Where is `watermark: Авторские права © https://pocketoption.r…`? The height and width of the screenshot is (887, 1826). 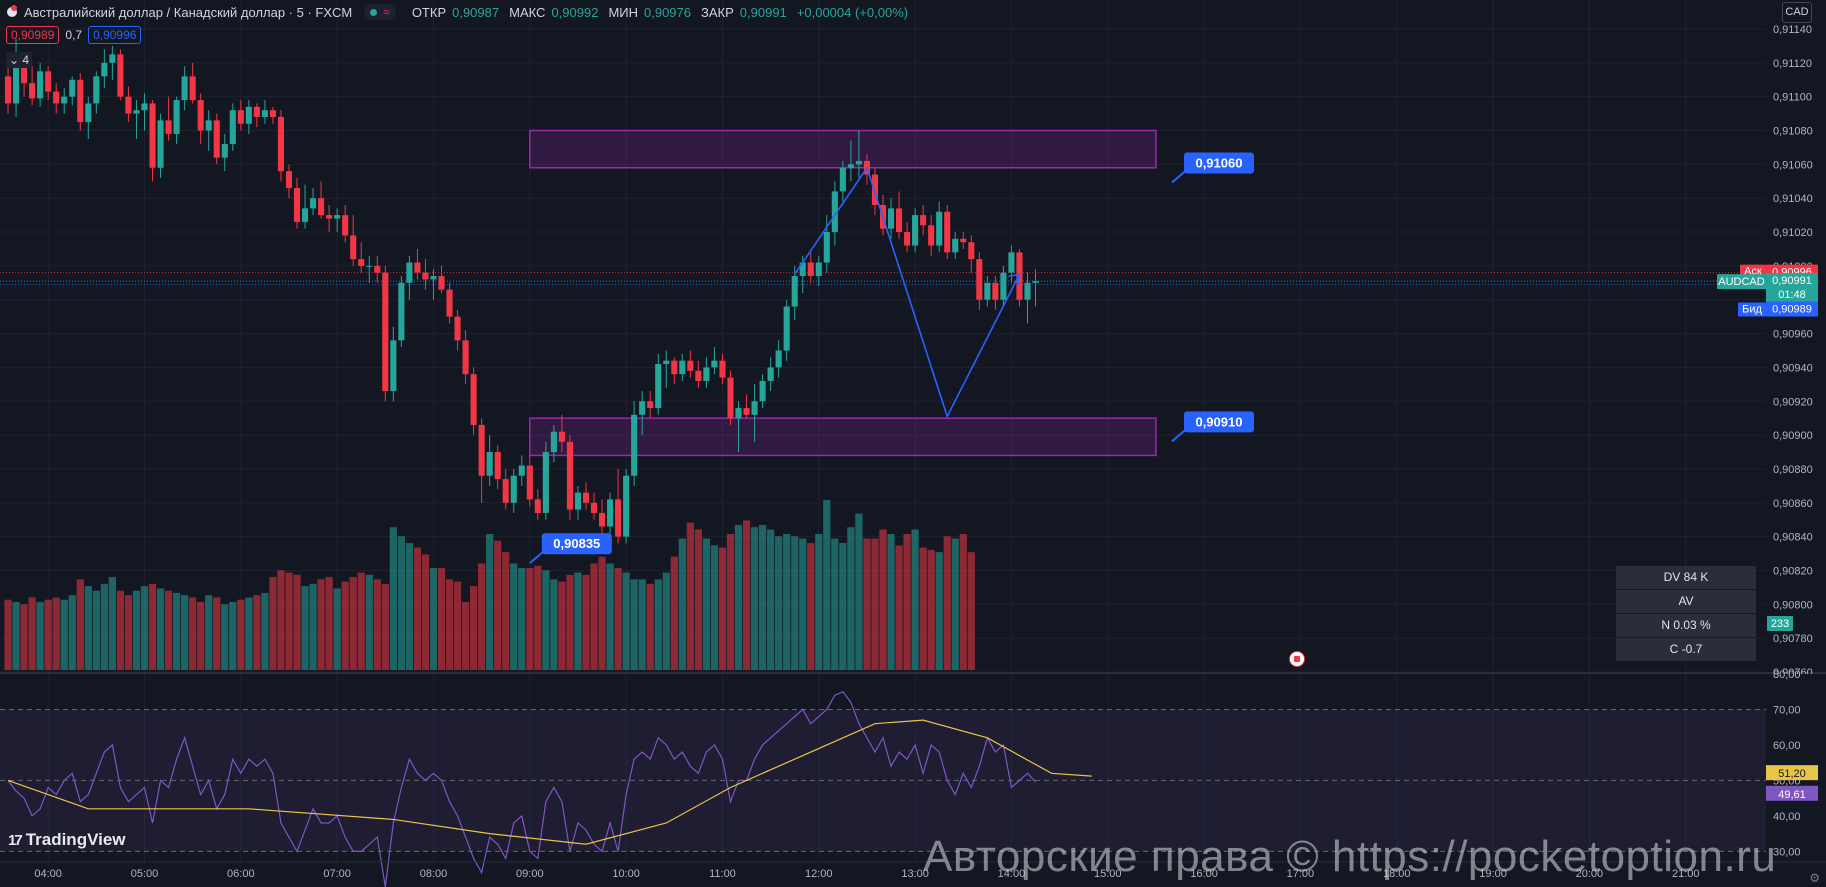
watermark: Авторские права © https://pocketoption.r… is located at coordinates (1350, 856).